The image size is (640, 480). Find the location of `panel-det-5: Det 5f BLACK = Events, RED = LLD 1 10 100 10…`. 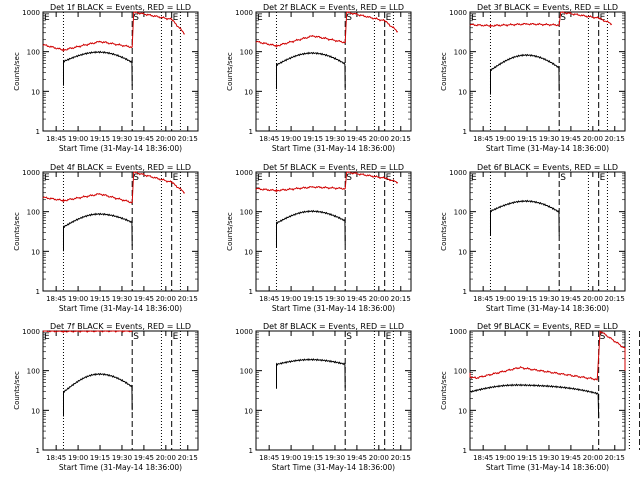

panel-det-5: Det 5f BLACK = Events, RED = LLD 1 10 100 10… is located at coordinates (319, 238).